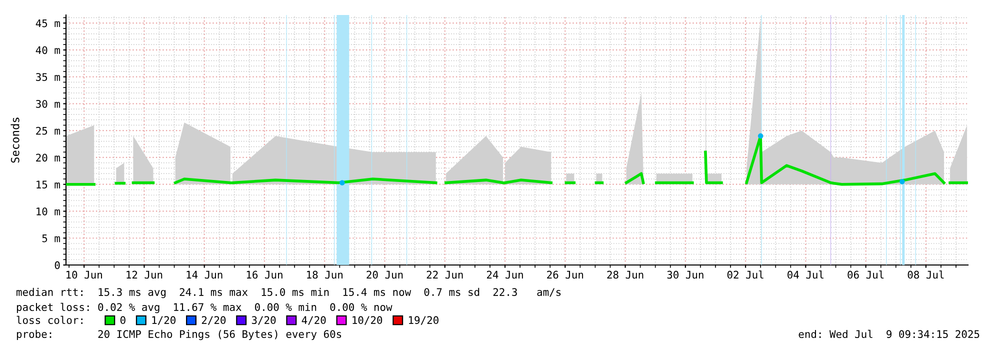 Image resolution: width=997 pixels, height=347 pixels. What do you see at coordinates (264, 274) in the screenshot?
I see `x-tick-label: 16 Jun` at bounding box center [264, 274].